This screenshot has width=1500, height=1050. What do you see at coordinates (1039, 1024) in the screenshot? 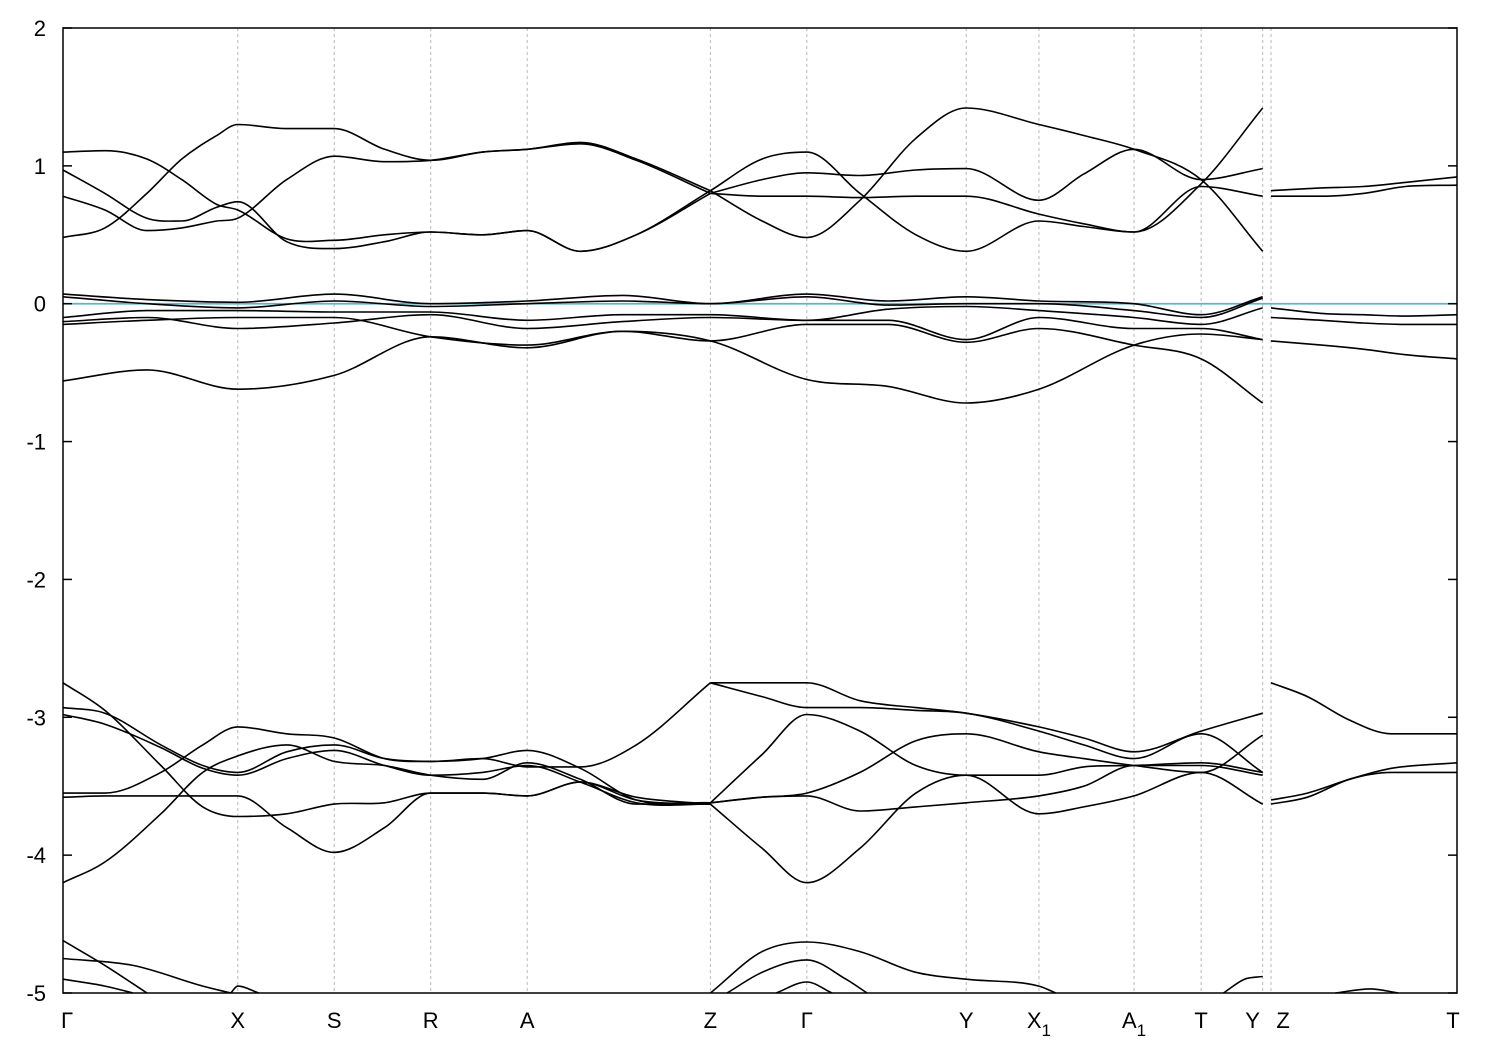
I see `x-tick-label: X1` at bounding box center [1039, 1024].